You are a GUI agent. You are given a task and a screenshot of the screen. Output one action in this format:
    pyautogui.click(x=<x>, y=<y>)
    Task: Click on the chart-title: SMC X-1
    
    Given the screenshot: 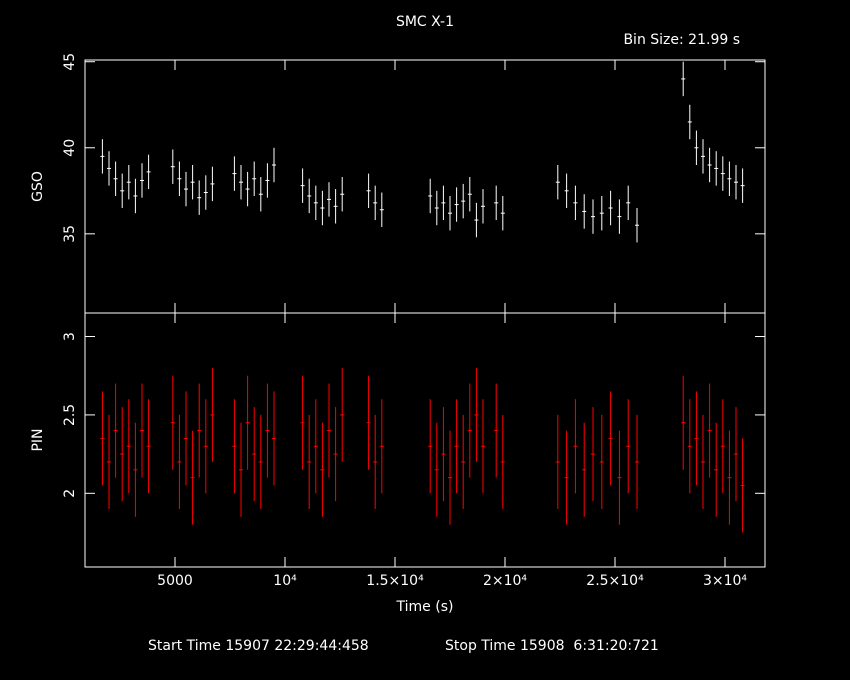 What is the action you would take?
    pyautogui.click(x=425, y=22)
    